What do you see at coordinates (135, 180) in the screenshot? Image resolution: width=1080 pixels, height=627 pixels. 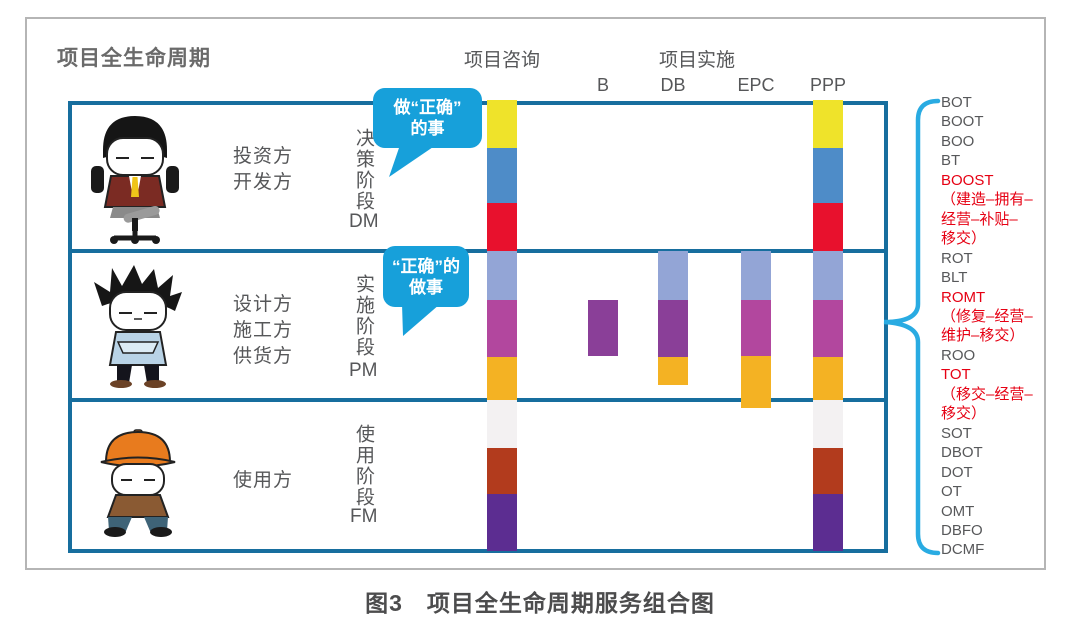 I see `investor-character-illustration` at bounding box center [135, 180].